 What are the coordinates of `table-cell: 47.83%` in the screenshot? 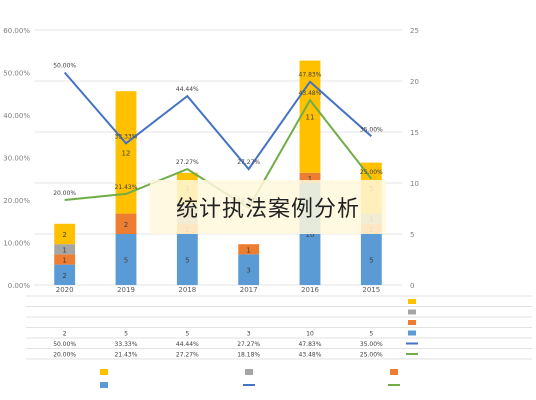 It's located at (310, 344).